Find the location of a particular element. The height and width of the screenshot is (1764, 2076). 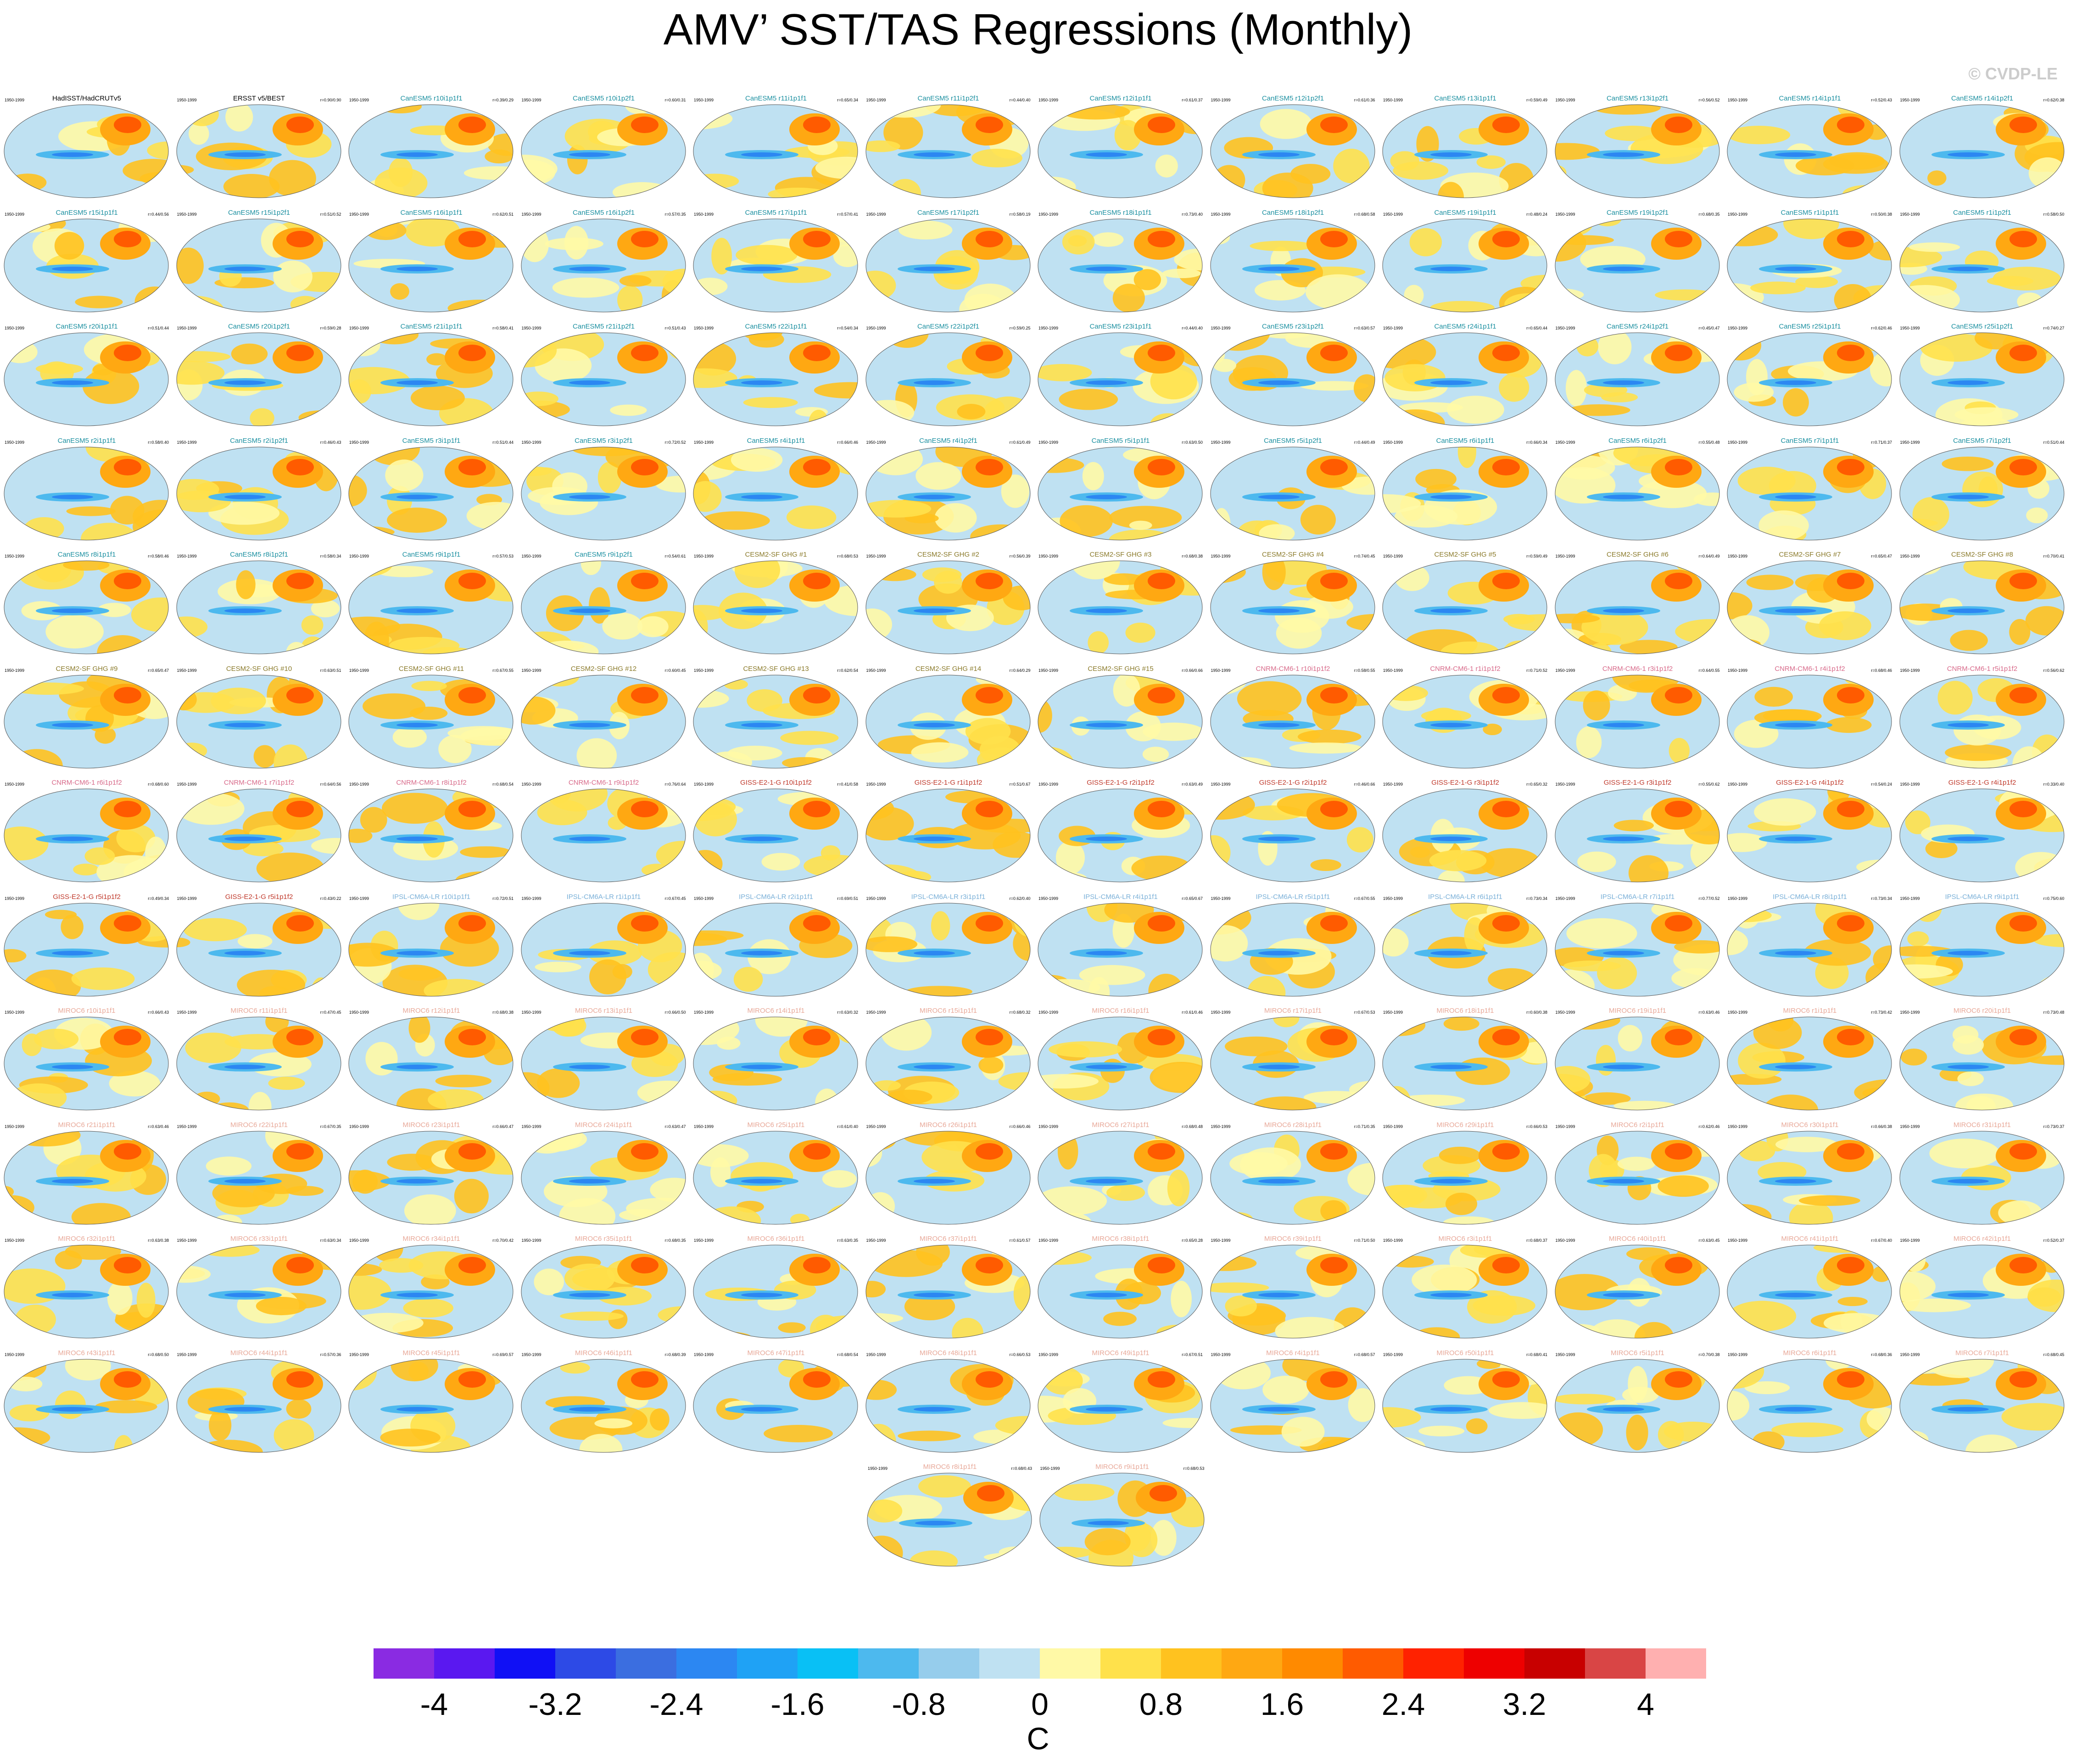

panel-pattern-correlation: r=0.74/0.27 is located at coordinates (2054, 328).